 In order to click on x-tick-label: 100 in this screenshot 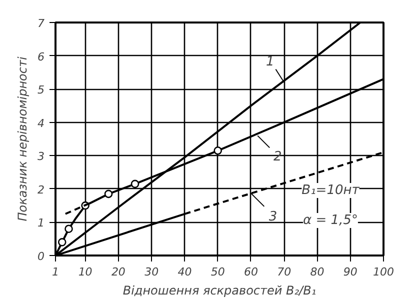, I will do `click(383, 272)`.